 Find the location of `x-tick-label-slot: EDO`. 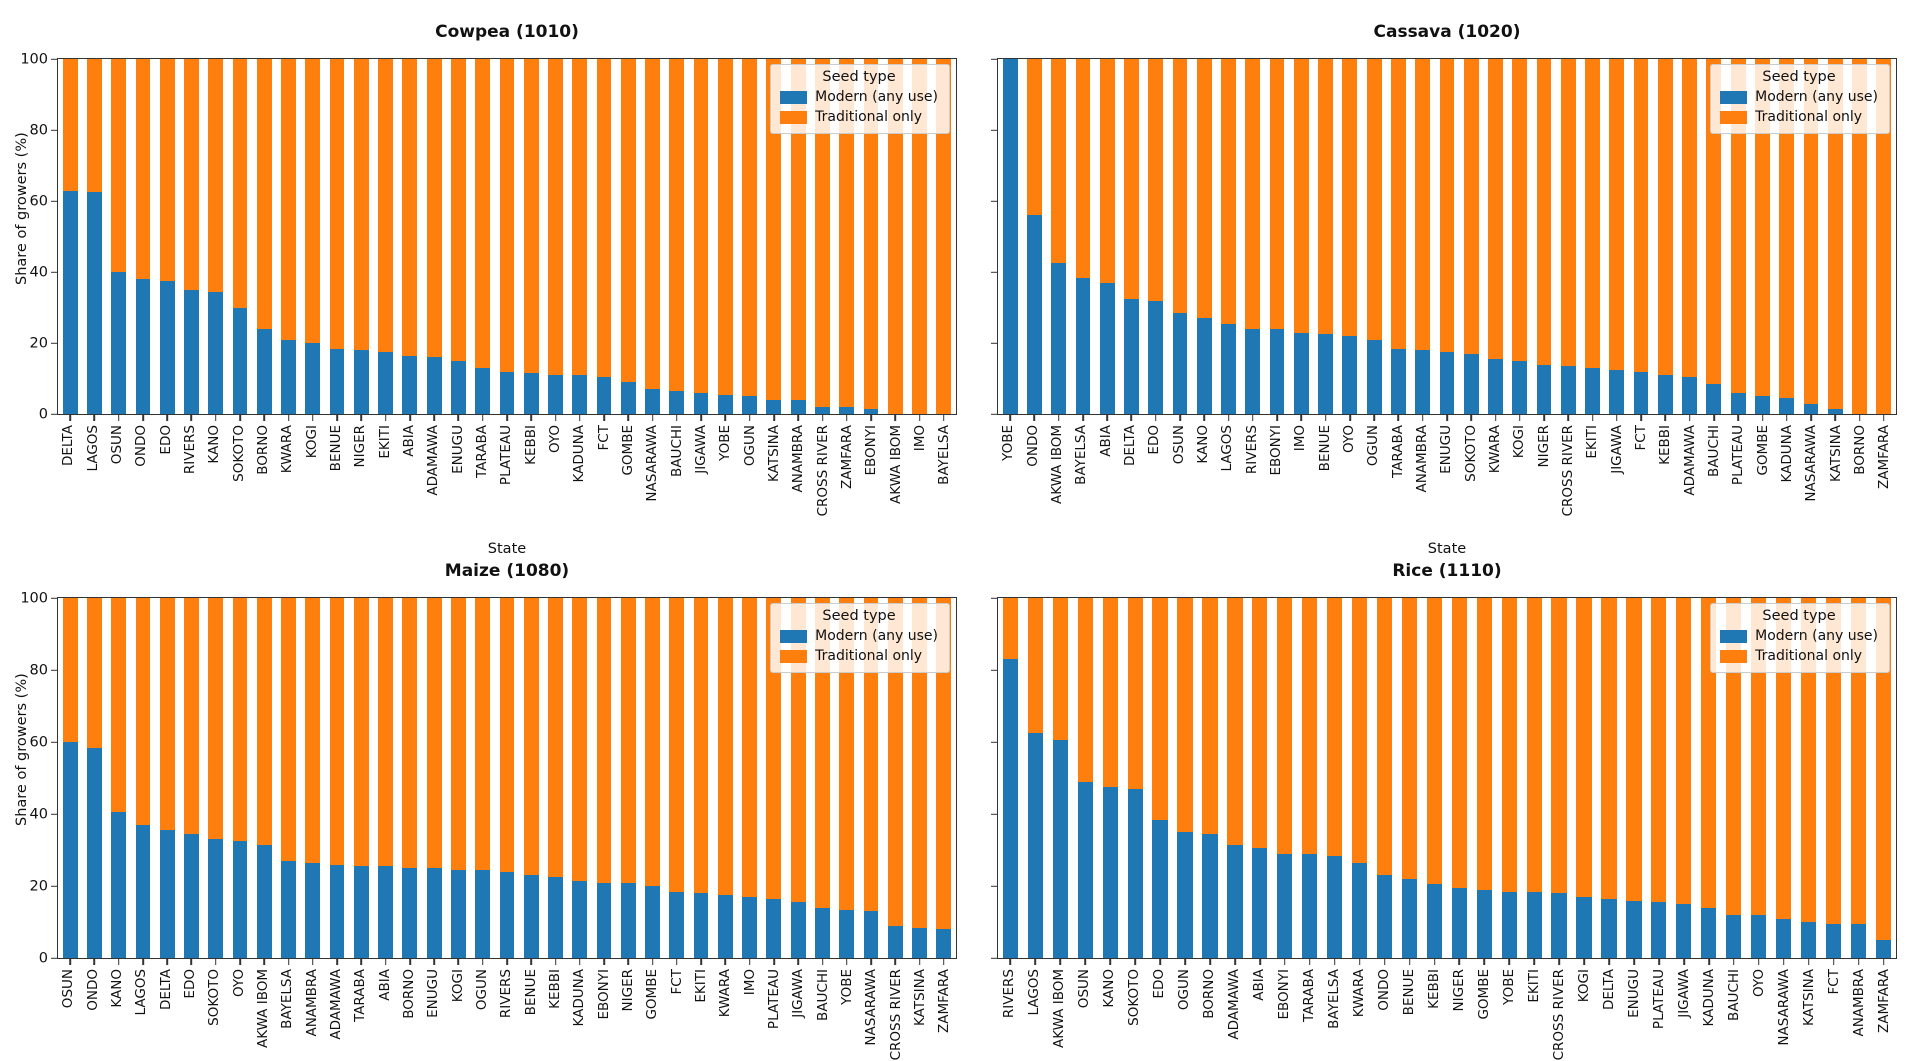

x-tick-label-slot: EDO is located at coordinates (1155, 482).